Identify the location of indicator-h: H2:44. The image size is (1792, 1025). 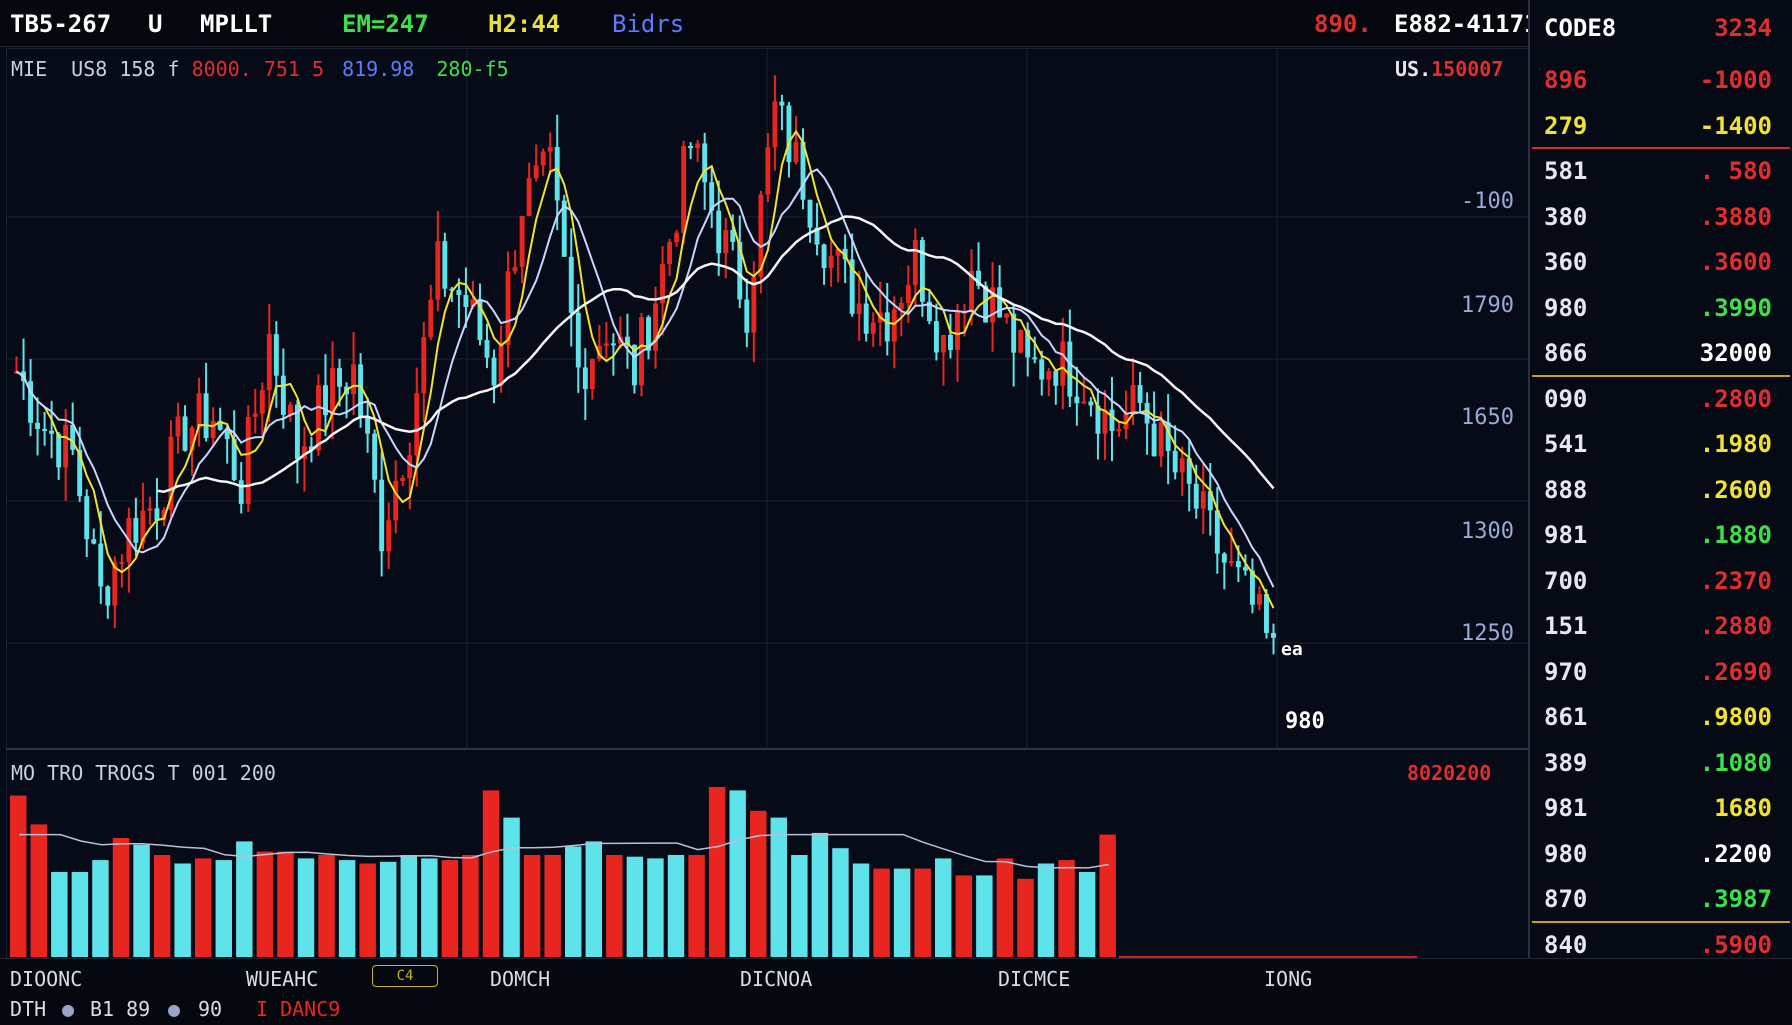
(524, 24).